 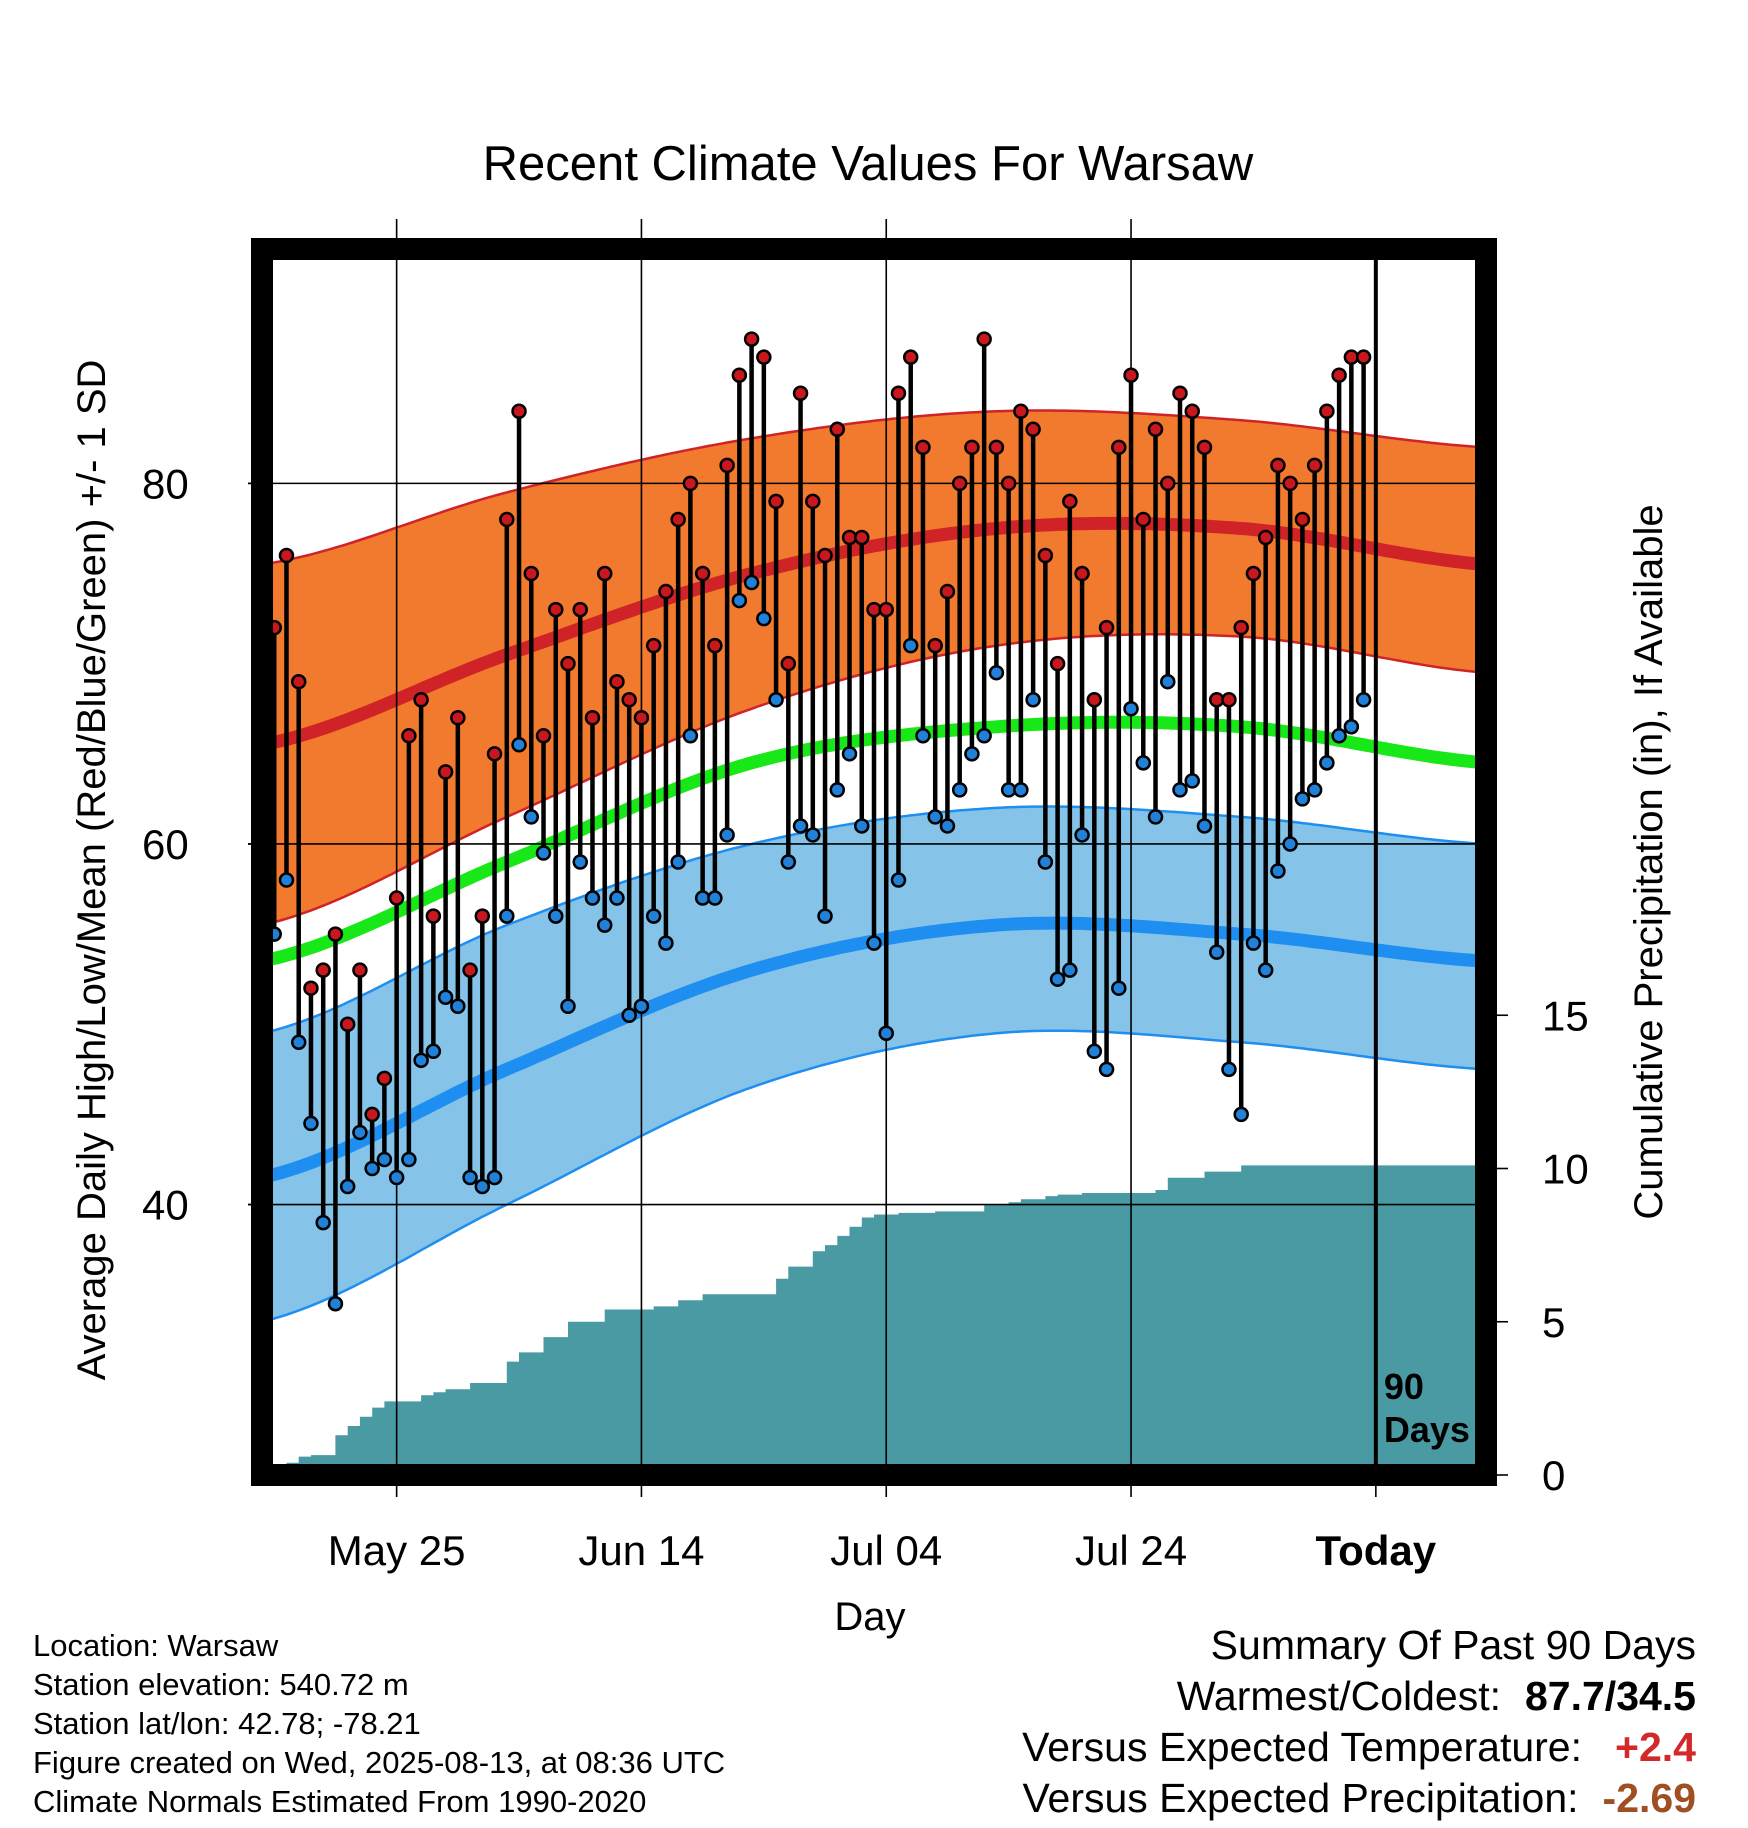 I want to click on precip-label: Versus Expected Precipitation:, so click(x=1300, y=1798).